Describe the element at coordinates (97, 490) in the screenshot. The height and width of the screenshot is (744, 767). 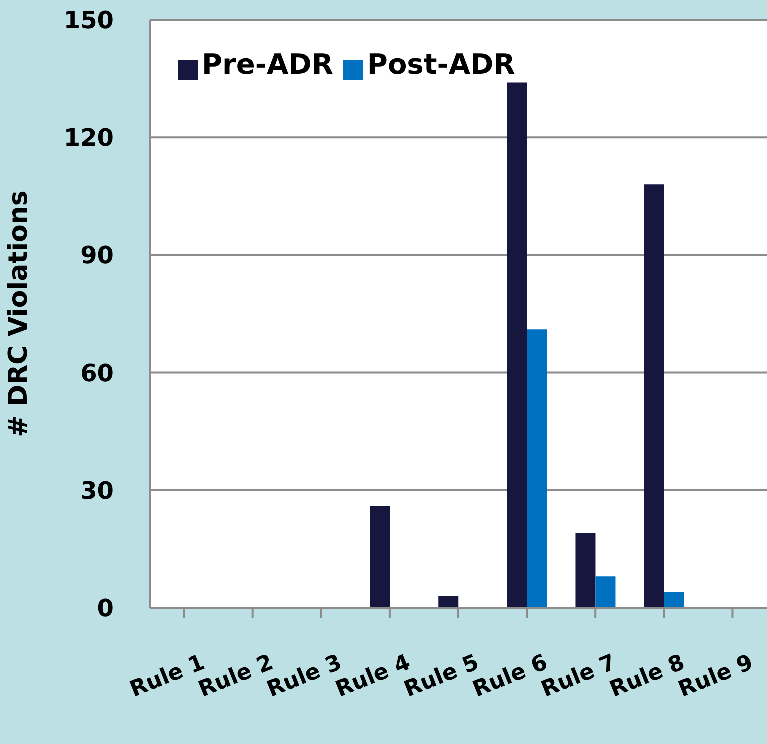
I see `y-tick-label: 30` at that location.